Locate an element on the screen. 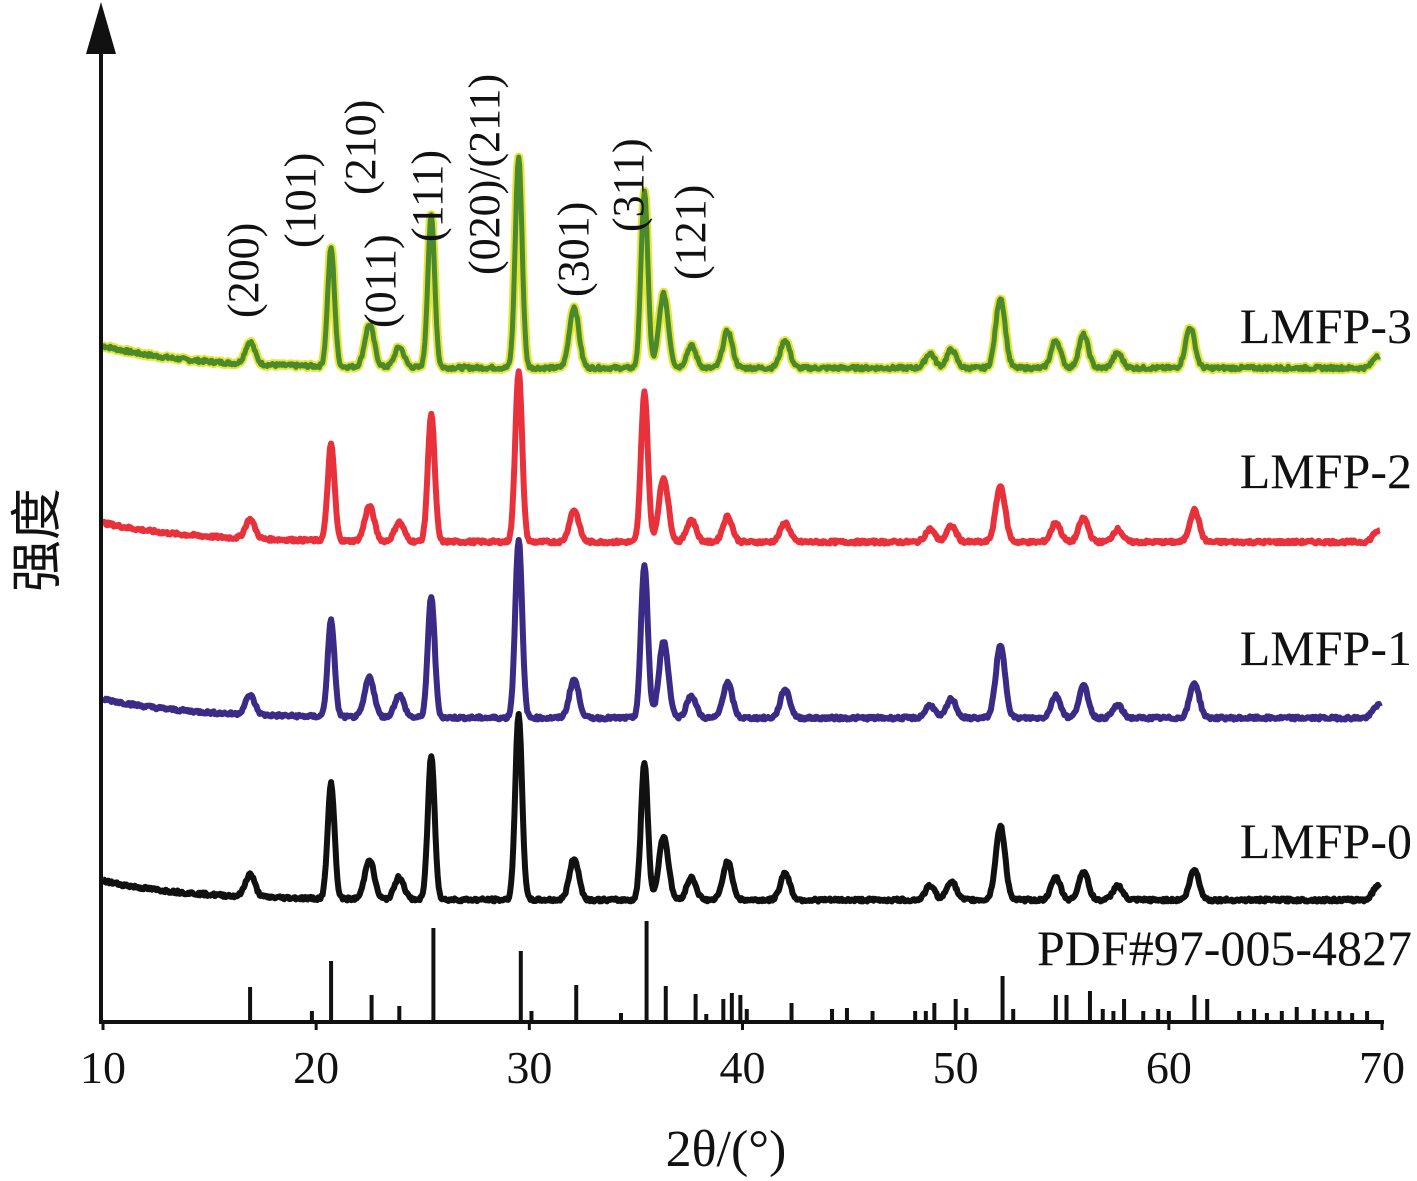 This screenshot has width=1417, height=1181. series-label-lmfp-0: LMFP-0 is located at coordinates (1326, 841).